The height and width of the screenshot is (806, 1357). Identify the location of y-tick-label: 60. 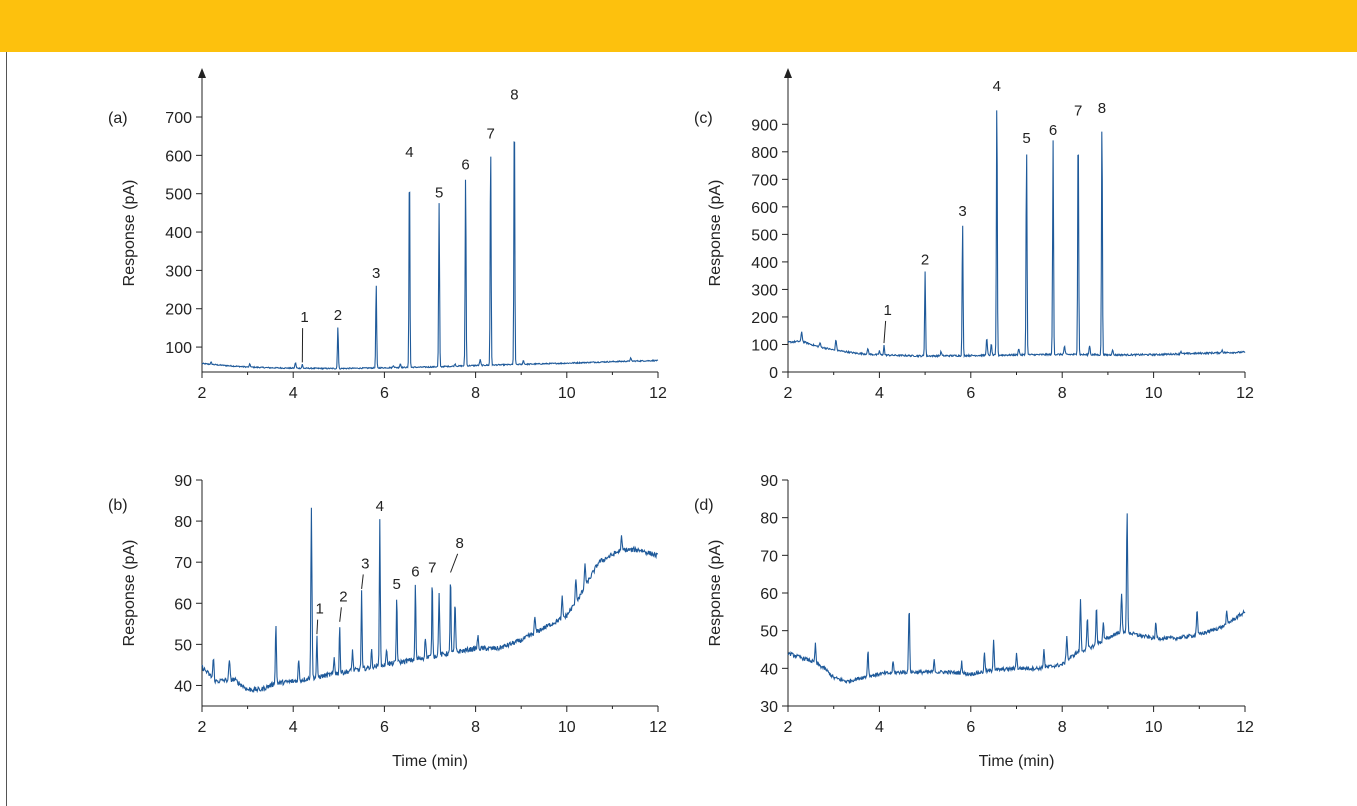
(183, 604).